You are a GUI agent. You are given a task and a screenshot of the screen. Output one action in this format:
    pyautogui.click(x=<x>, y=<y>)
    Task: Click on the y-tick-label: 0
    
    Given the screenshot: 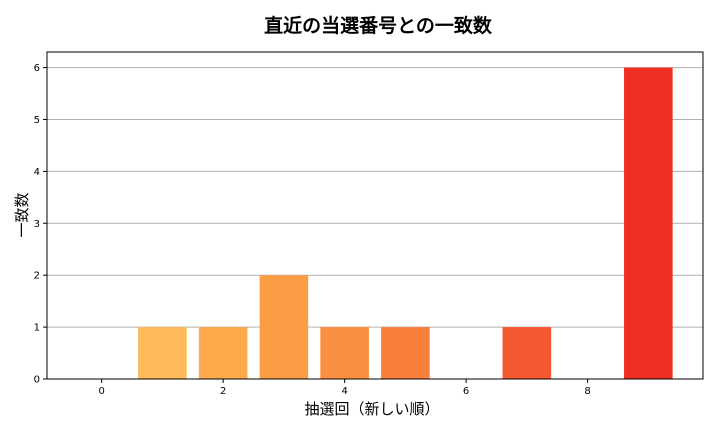 What is the action you would take?
    pyautogui.click(x=37, y=380)
    